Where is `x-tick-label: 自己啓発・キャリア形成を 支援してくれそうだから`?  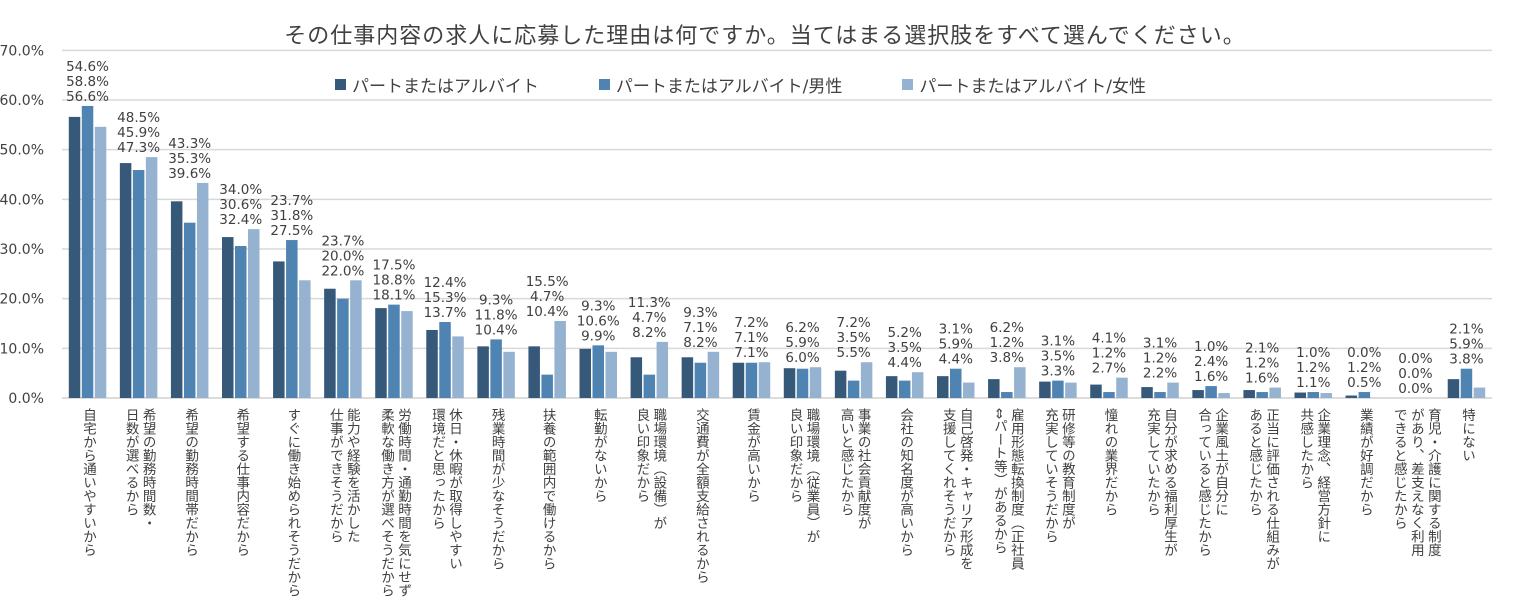
x-tick-label: 自己啓発・キャリア形成を 支援してくれそうだから is located at coordinates (956, 489).